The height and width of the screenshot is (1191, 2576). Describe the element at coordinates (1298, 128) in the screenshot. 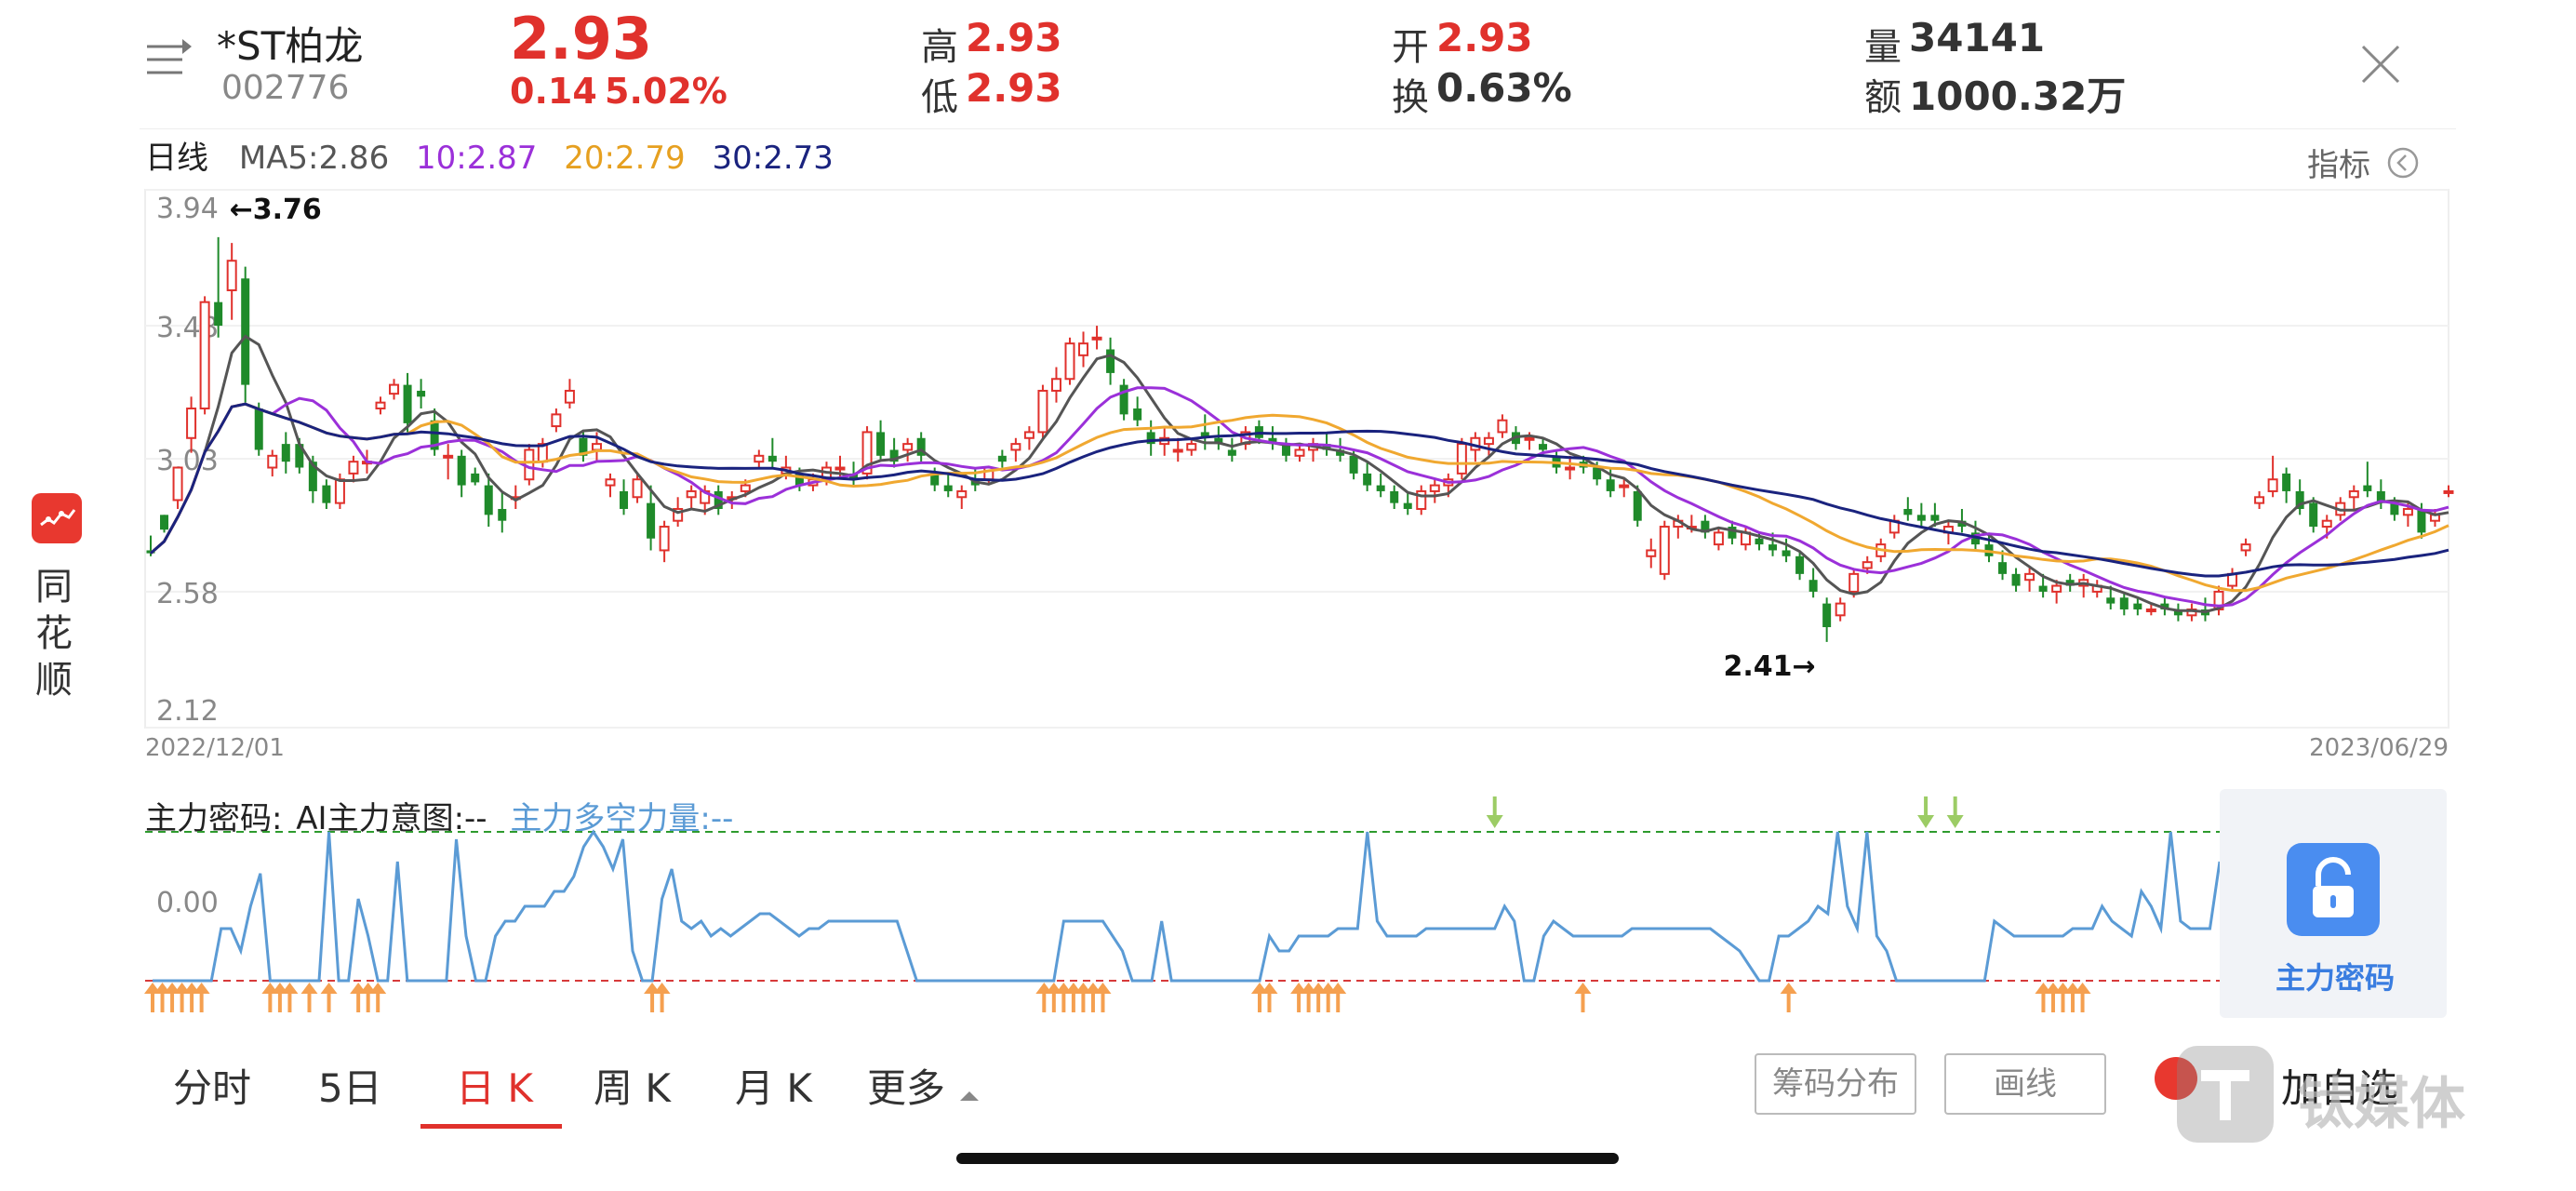

I see `header-divider` at that location.